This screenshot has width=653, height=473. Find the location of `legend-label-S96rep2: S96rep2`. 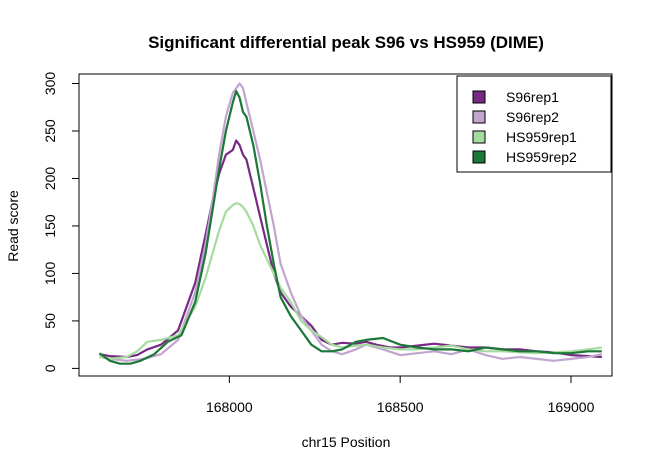

legend-label-S96rep2: S96rep2 is located at coordinates (532, 117).